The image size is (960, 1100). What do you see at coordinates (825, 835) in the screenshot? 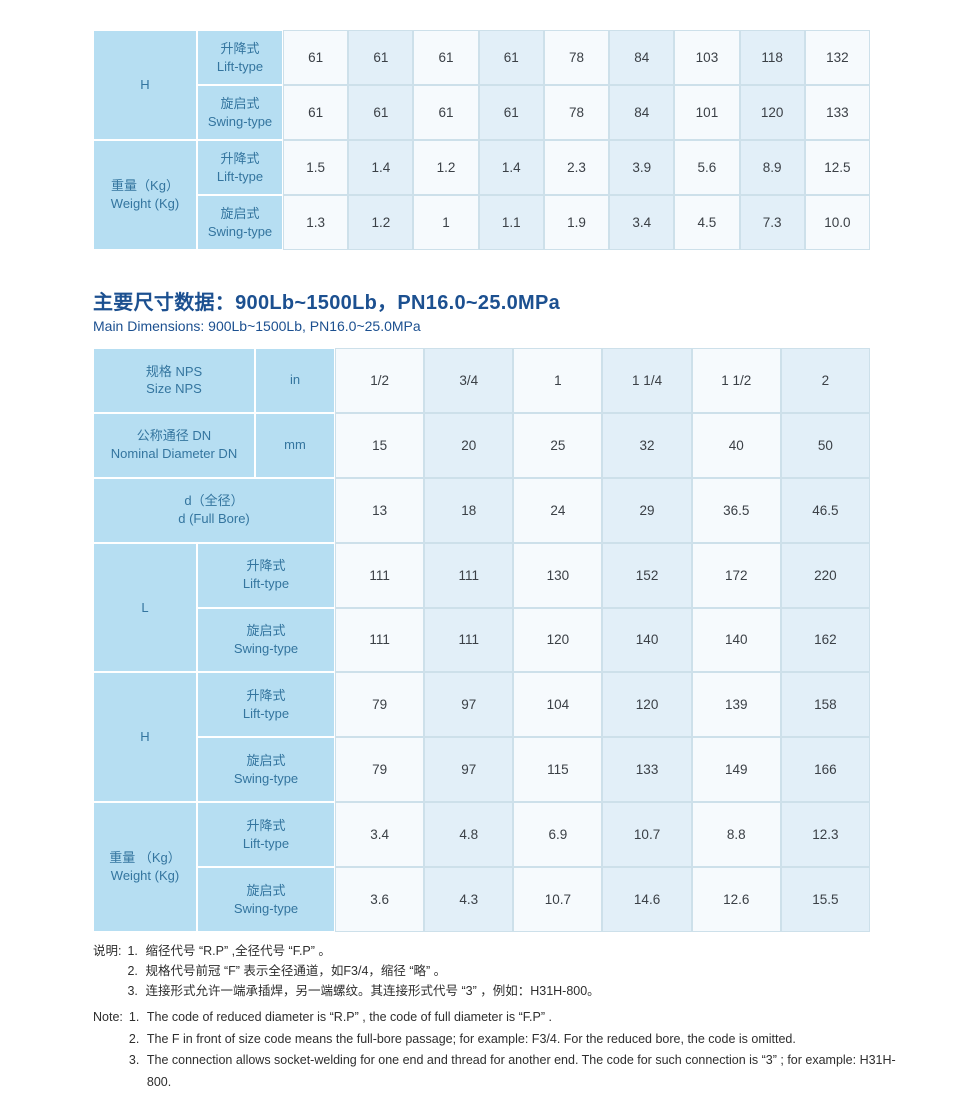
I see `value-cell: 12.3` at bounding box center [825, 835].